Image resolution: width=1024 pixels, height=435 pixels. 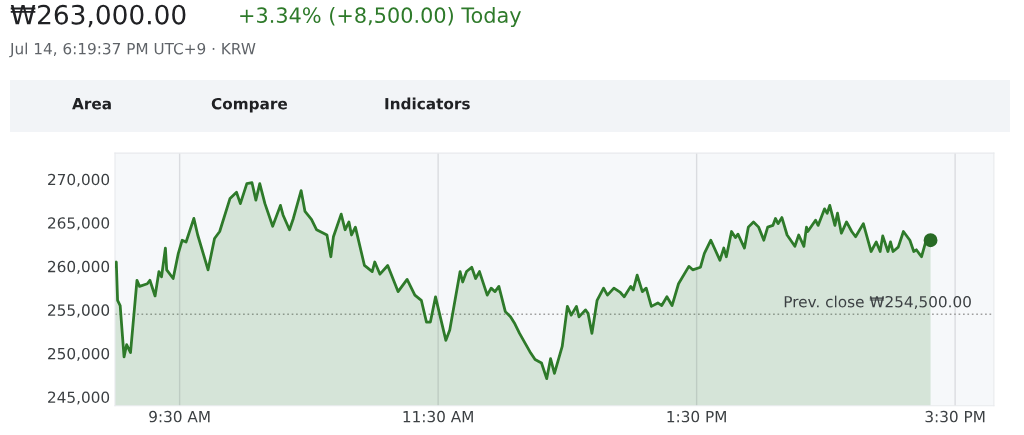 I want to click on x-tick-label: 11:30 AM, so click(x=438, y=416).